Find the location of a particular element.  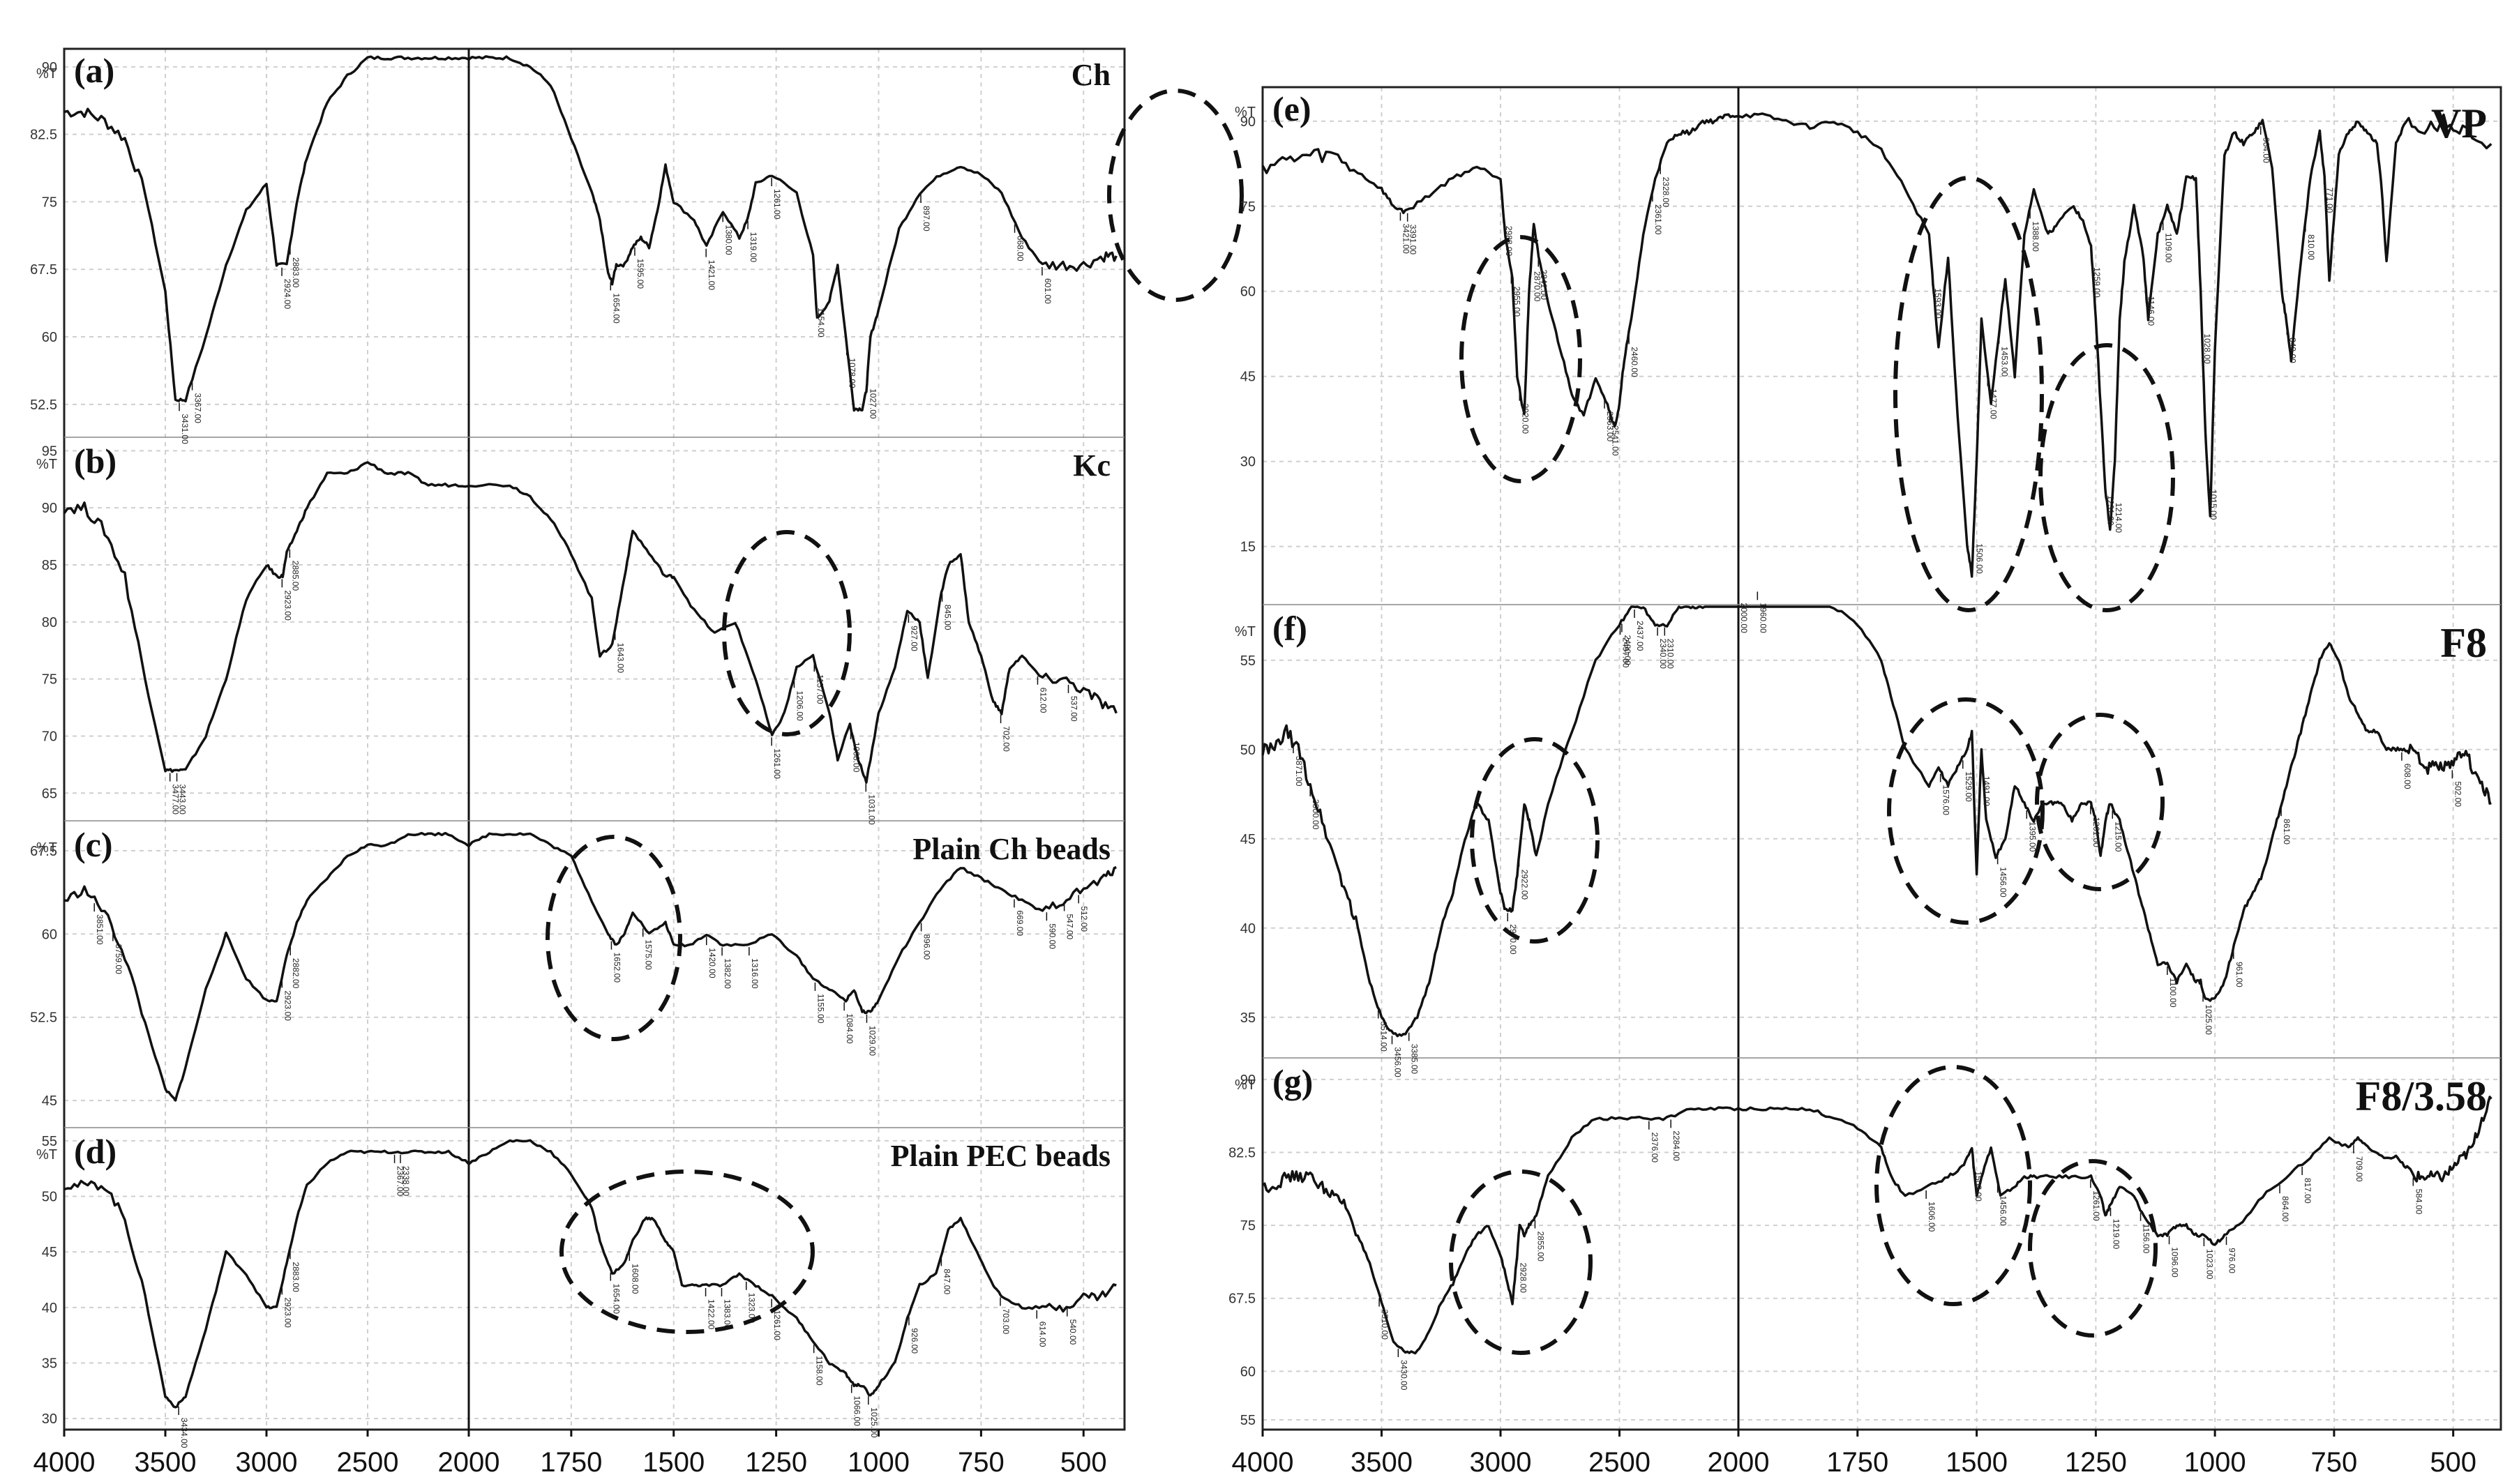

peak-label: 847.00 is located at coordinates (947, 1281).